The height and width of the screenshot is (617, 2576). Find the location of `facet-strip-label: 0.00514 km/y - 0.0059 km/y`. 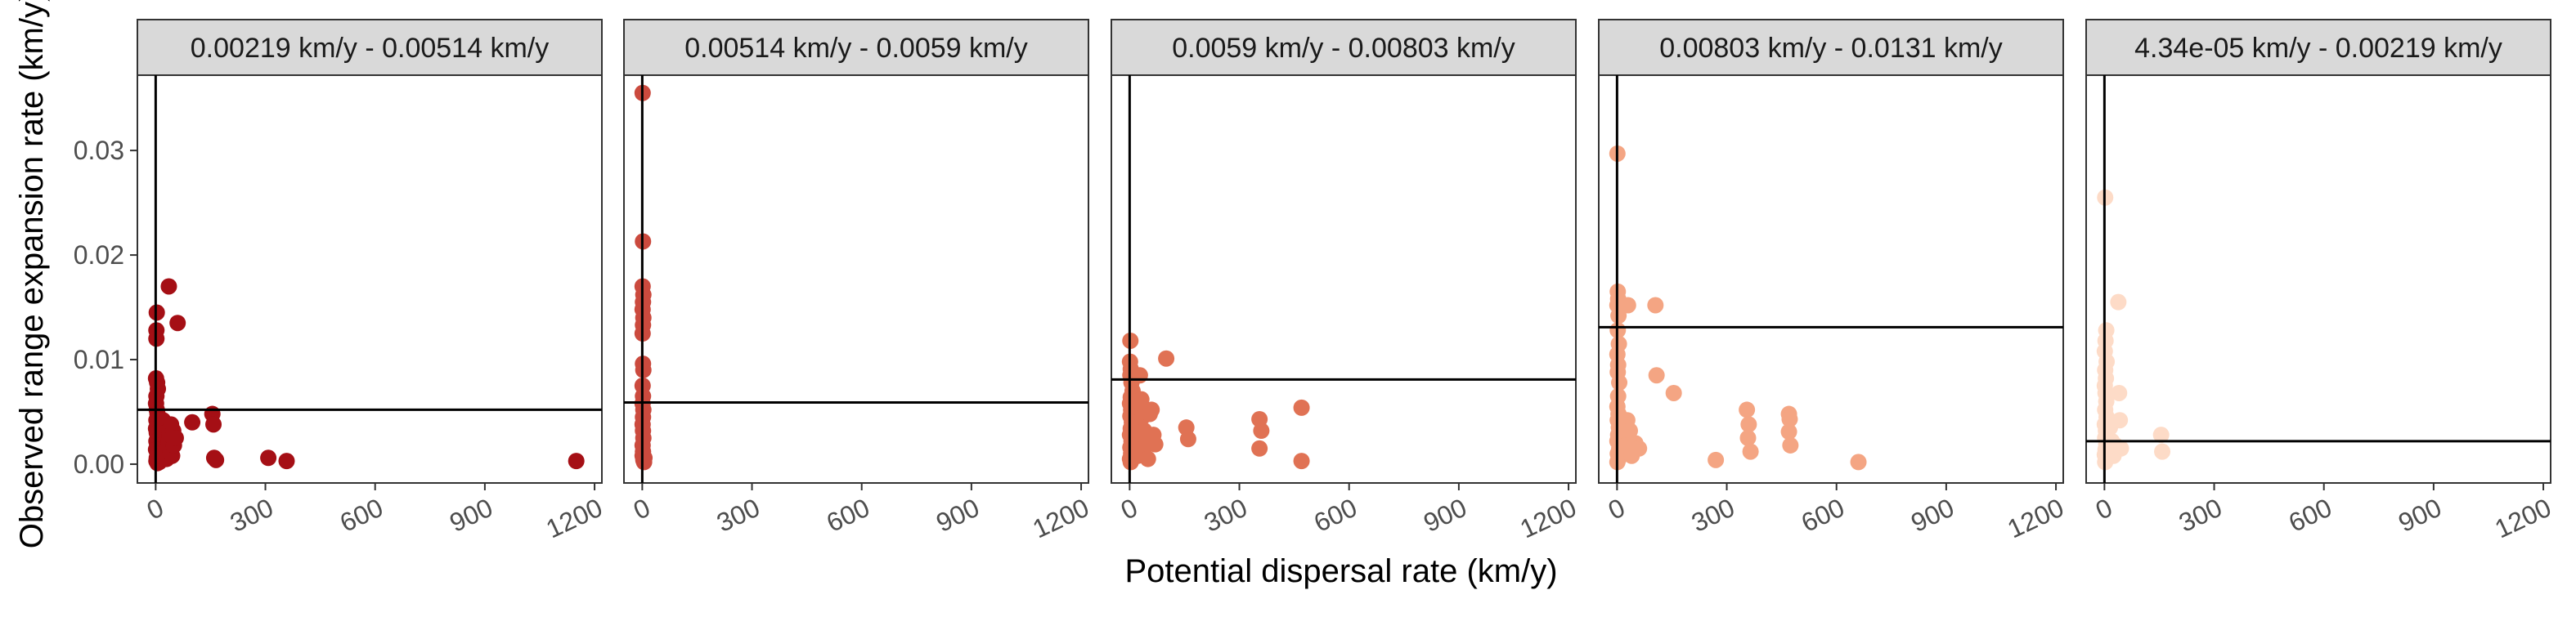

facet-strip-label: 0.00514 km/y - 0.0059 km/y is located at coordinates (856, 49).